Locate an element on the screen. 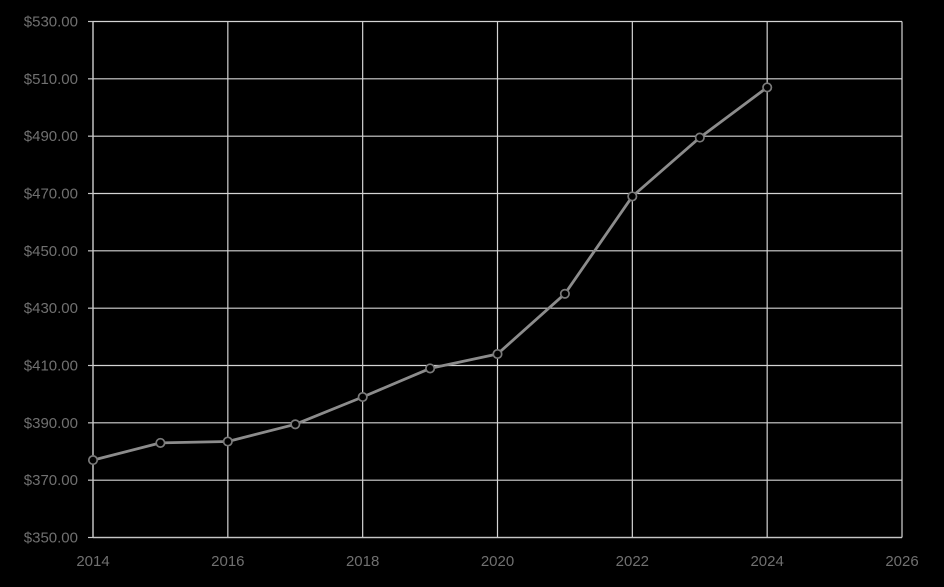 This screenshot has height=587, width=944. y-tick-label: $510.00 is located at coordinates (51, 79).